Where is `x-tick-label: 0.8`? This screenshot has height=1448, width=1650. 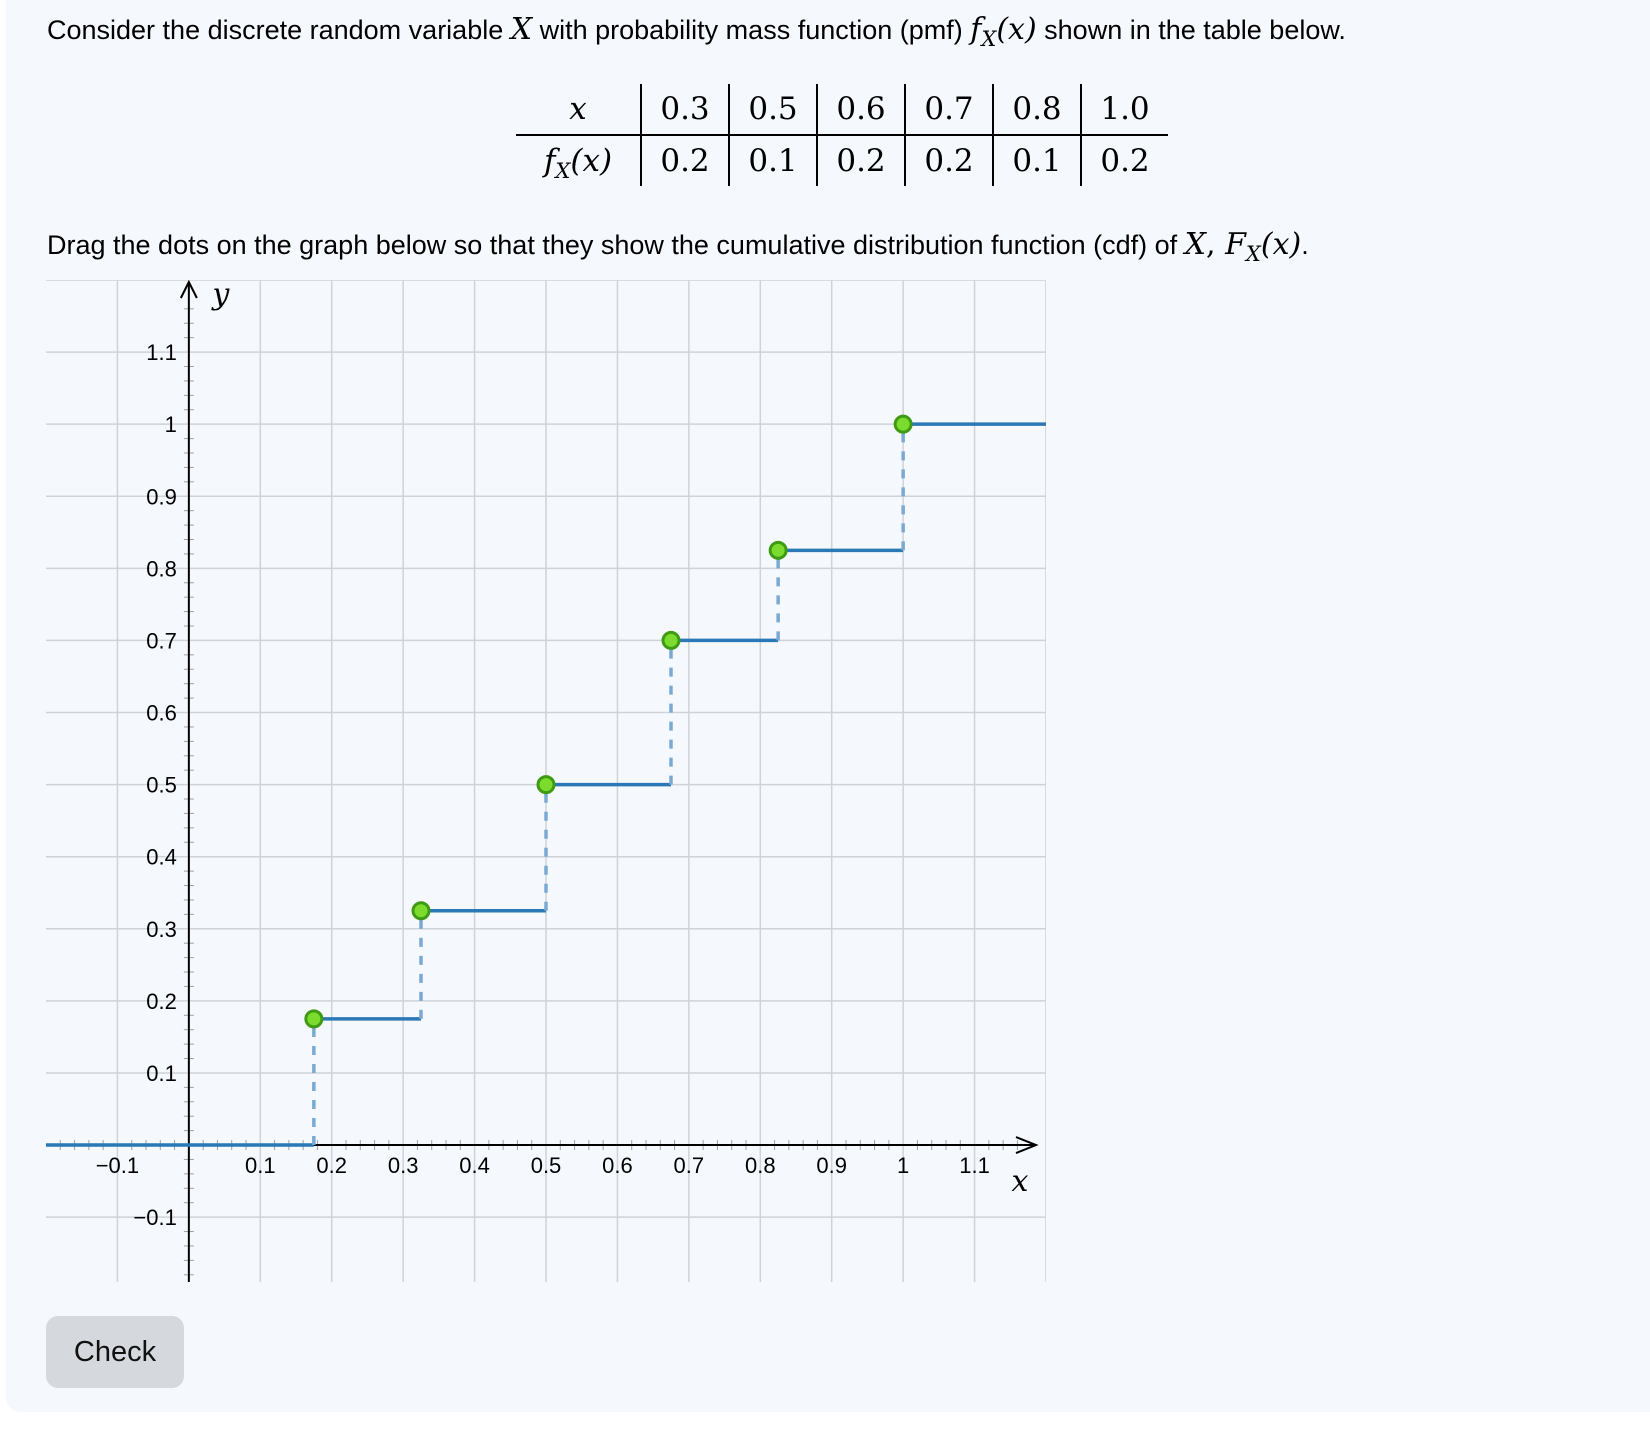
x-tick-label: 0.8 is located at coordinates (760, 1165).